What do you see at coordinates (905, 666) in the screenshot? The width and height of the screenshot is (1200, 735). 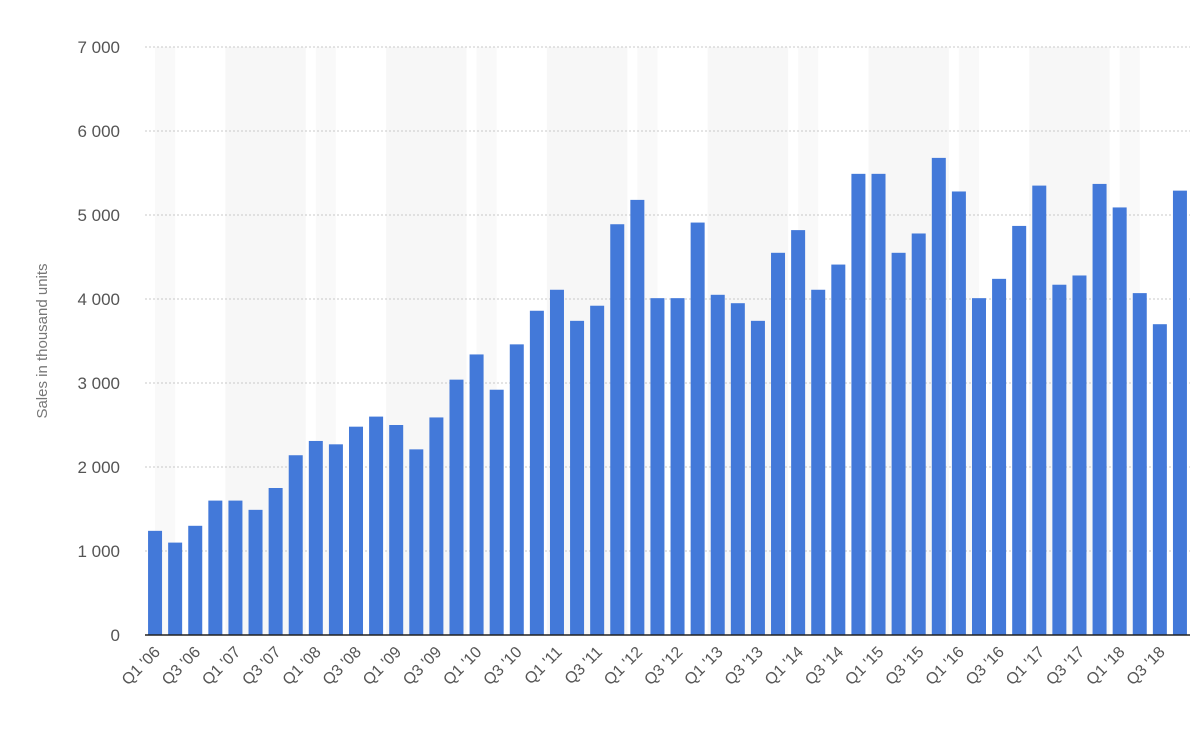 I see `x-tick-label: Q3 '15` at bounding box center [905, 666].